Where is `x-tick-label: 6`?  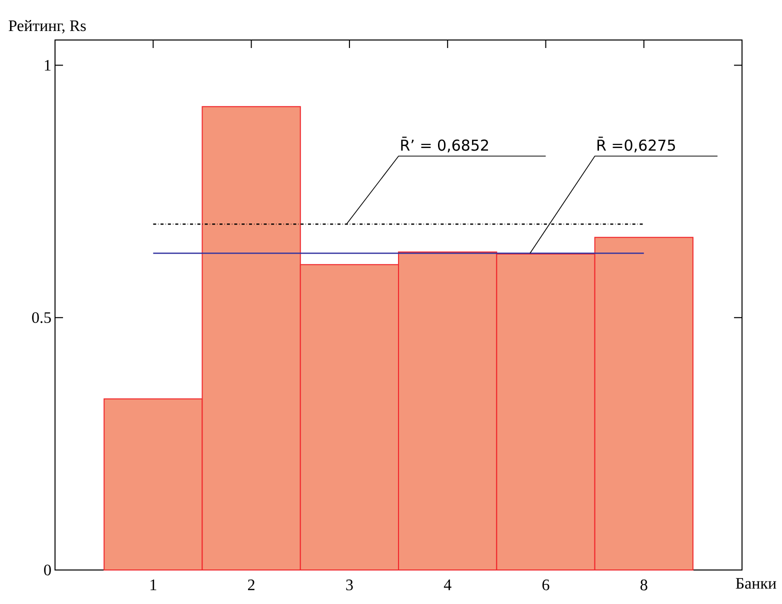
x-tick-label: 6 is located at coordinates (546, 585).